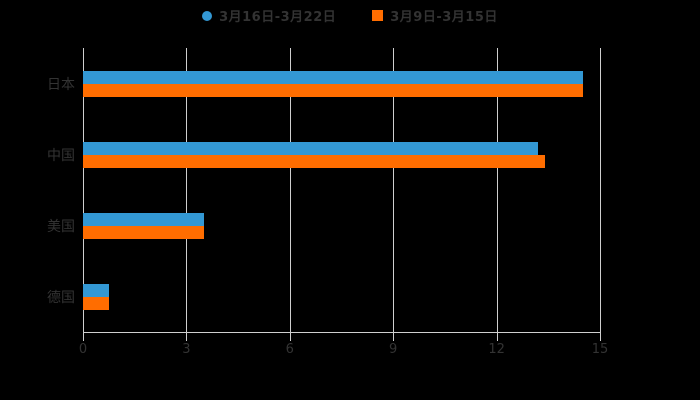  What do you see at coordinates (393, 349) in the screenshot?
I see `x-tick-label: 9` at bounding box center [393, 349].